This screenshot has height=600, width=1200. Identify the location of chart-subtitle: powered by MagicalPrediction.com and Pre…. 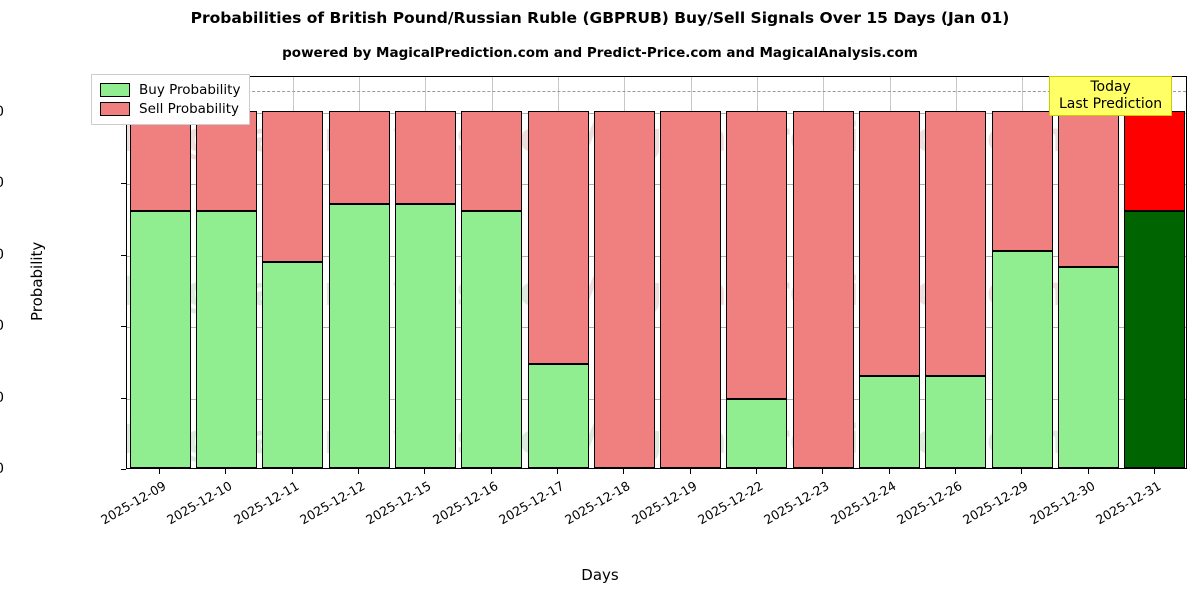
(600, 53).